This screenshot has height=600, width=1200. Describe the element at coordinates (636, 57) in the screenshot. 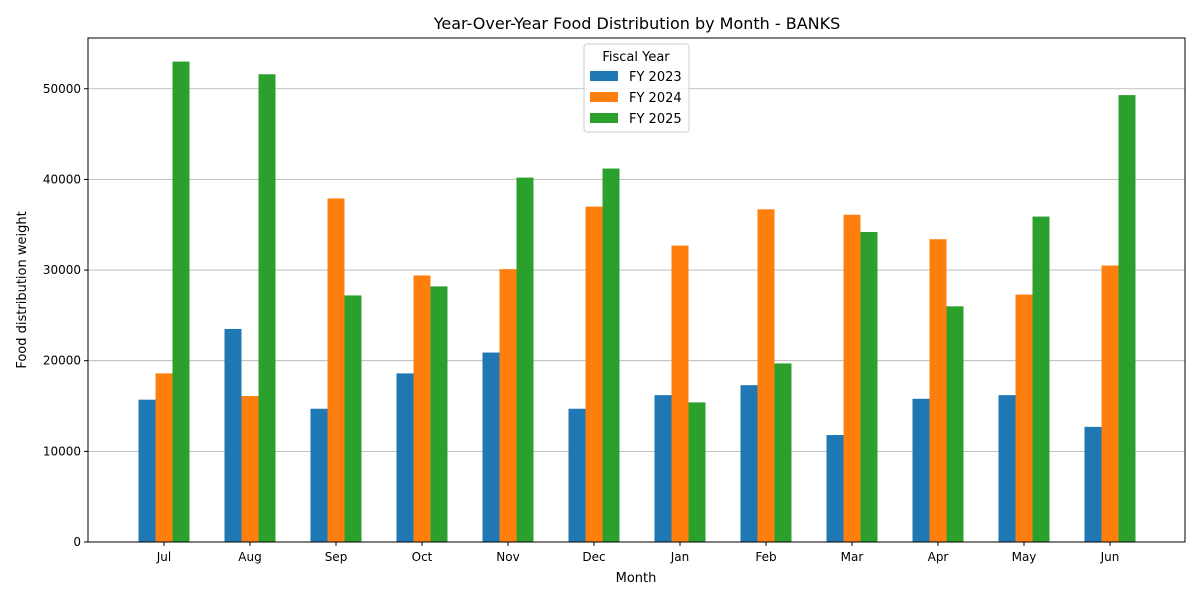

I see `legend-title: Fiscal Year` at that location.